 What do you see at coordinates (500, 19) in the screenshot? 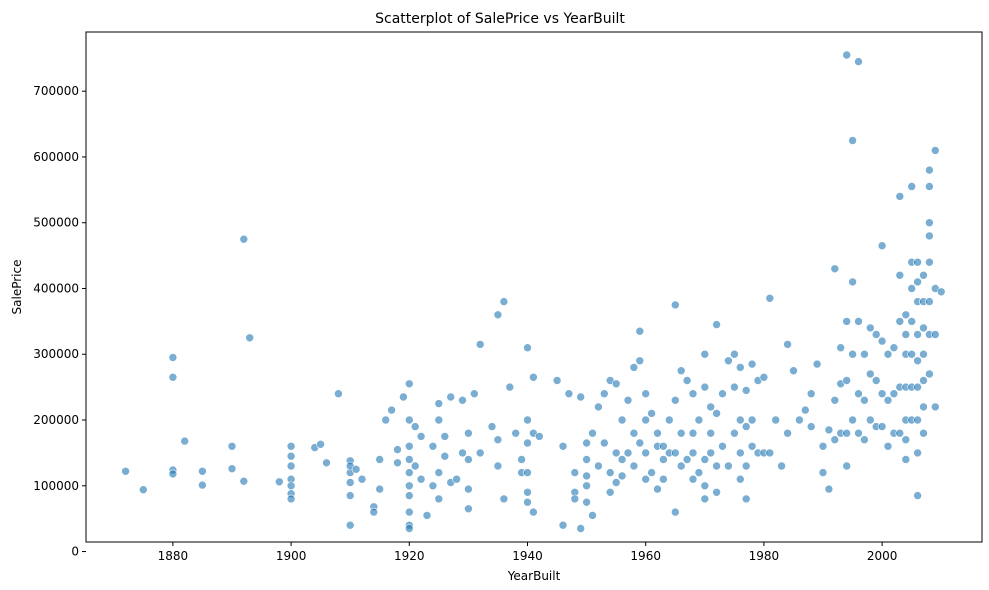
I see `chart-title: Scatterplot of SalePrice vs YearBuilt` at bounding box center [500, 19].